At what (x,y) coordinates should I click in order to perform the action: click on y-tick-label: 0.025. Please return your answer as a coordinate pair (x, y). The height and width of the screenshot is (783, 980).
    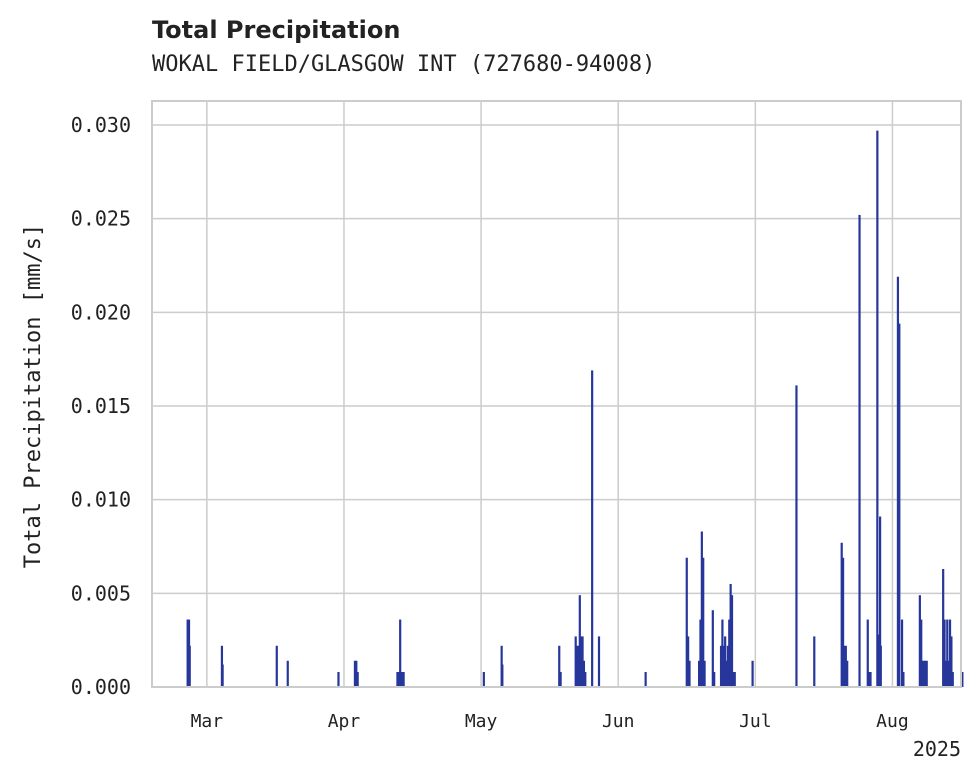
    Looking at the image, I should click on (101, 219).